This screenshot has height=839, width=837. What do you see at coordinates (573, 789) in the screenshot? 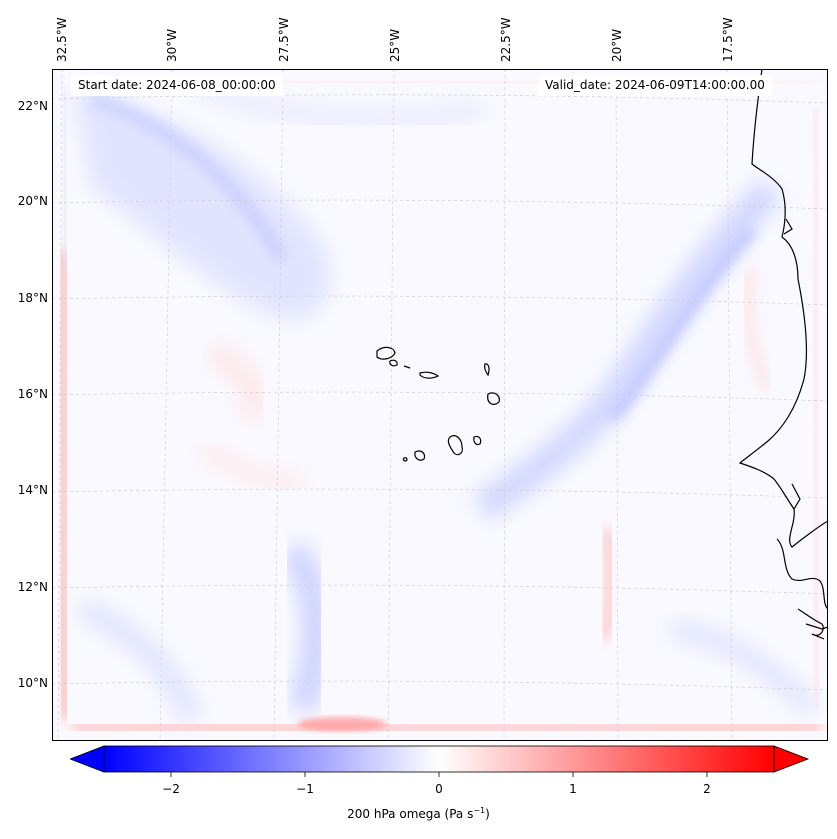
I see `colorbar-tick-label: 1` at bounding box center [573, 789].